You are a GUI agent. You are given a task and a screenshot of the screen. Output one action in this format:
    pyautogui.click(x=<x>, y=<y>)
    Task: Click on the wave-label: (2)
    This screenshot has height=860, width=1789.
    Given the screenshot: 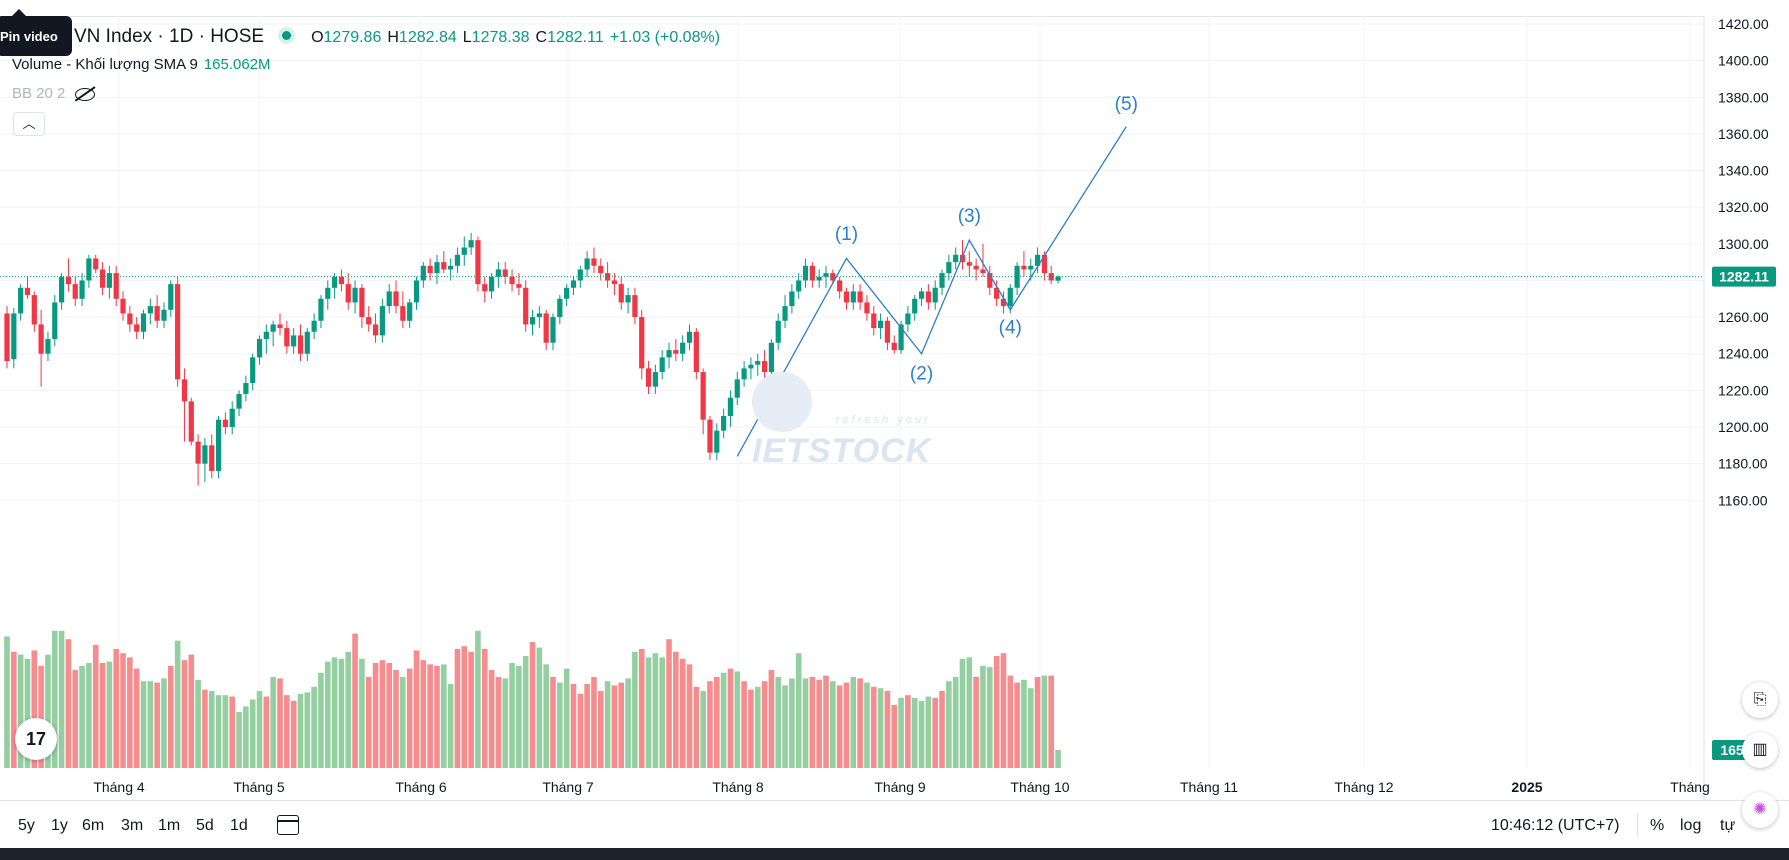 What is the action you would take?
    pyautogui.click(x=921, y=373)
    